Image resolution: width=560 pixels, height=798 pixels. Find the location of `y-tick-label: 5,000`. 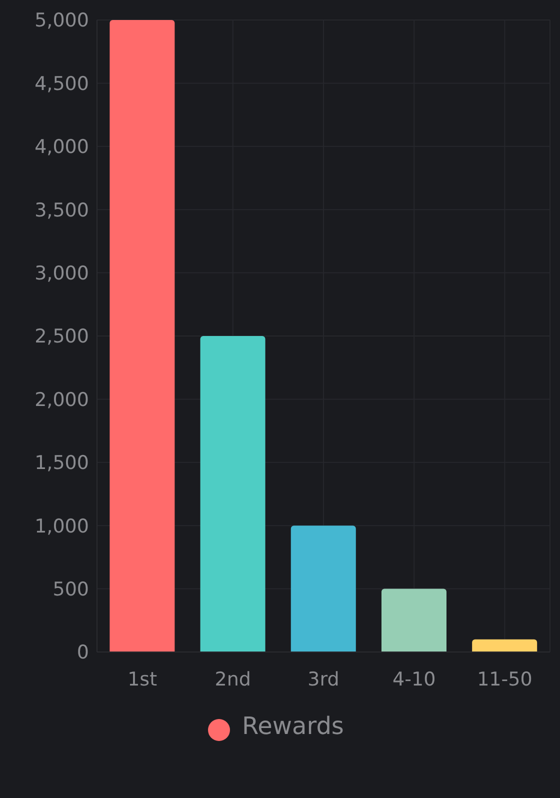

y-tick-label: 5,000 is located at coordinates (61, 21).